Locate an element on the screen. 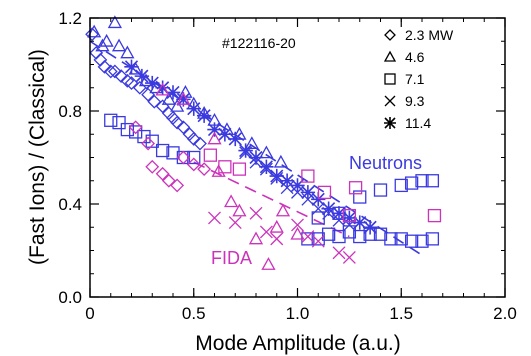 The image size is (531, 356). legend-label-4: 11.4 is located at coordinates (418, 123).